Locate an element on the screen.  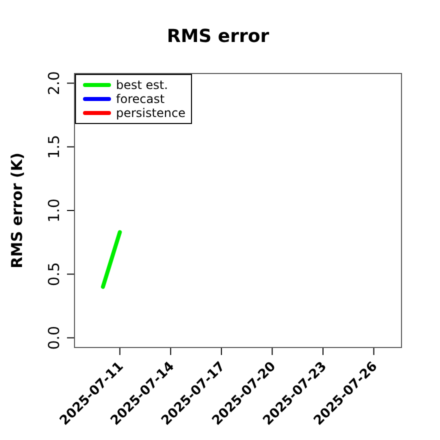
legend-label: best est. is located at coordinates (142, 85).